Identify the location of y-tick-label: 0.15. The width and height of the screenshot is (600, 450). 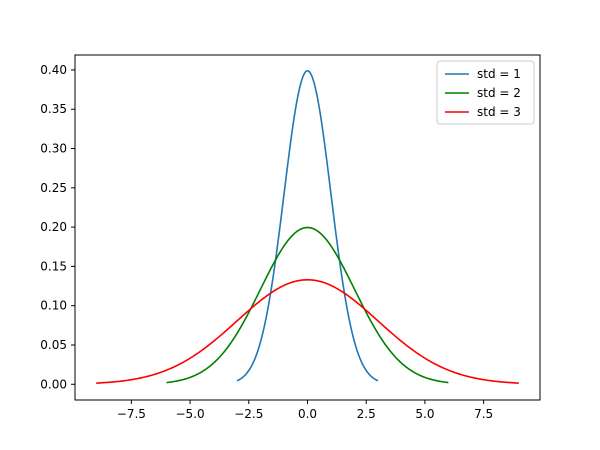
(53, 266).